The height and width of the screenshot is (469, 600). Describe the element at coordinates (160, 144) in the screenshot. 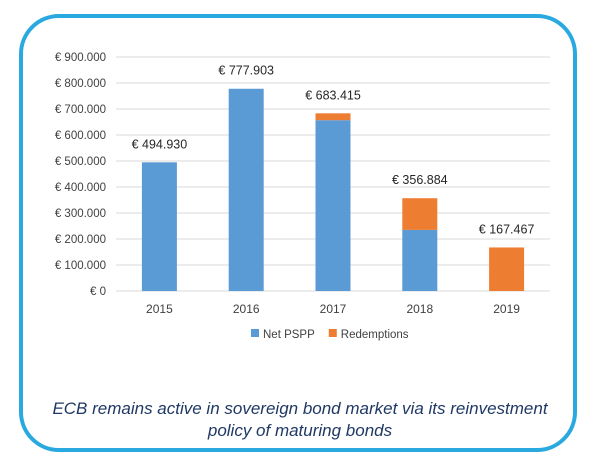

I see `total-label-2015: € 494.930` at that location.